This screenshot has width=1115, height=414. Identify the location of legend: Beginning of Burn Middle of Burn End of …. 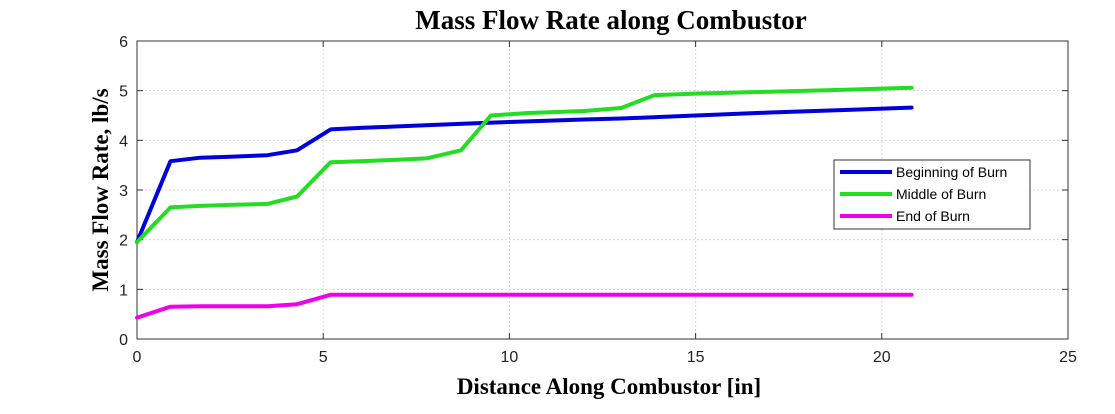
(932, 194).